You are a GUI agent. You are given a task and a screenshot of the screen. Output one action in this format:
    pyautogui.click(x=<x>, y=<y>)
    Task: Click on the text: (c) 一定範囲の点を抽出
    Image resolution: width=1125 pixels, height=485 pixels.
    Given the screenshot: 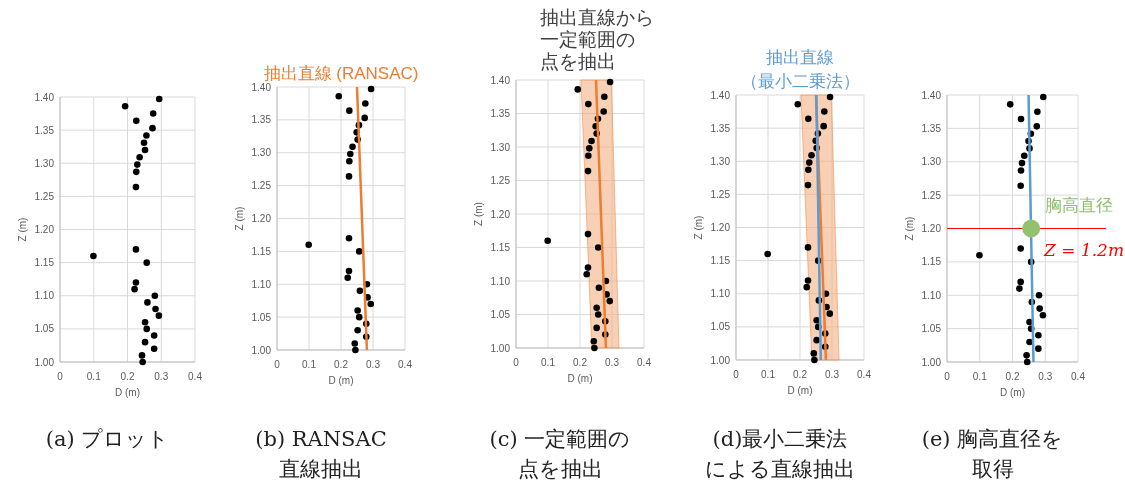 What is the action you would take?
    pyautogui.click(x=560, y=454)
    